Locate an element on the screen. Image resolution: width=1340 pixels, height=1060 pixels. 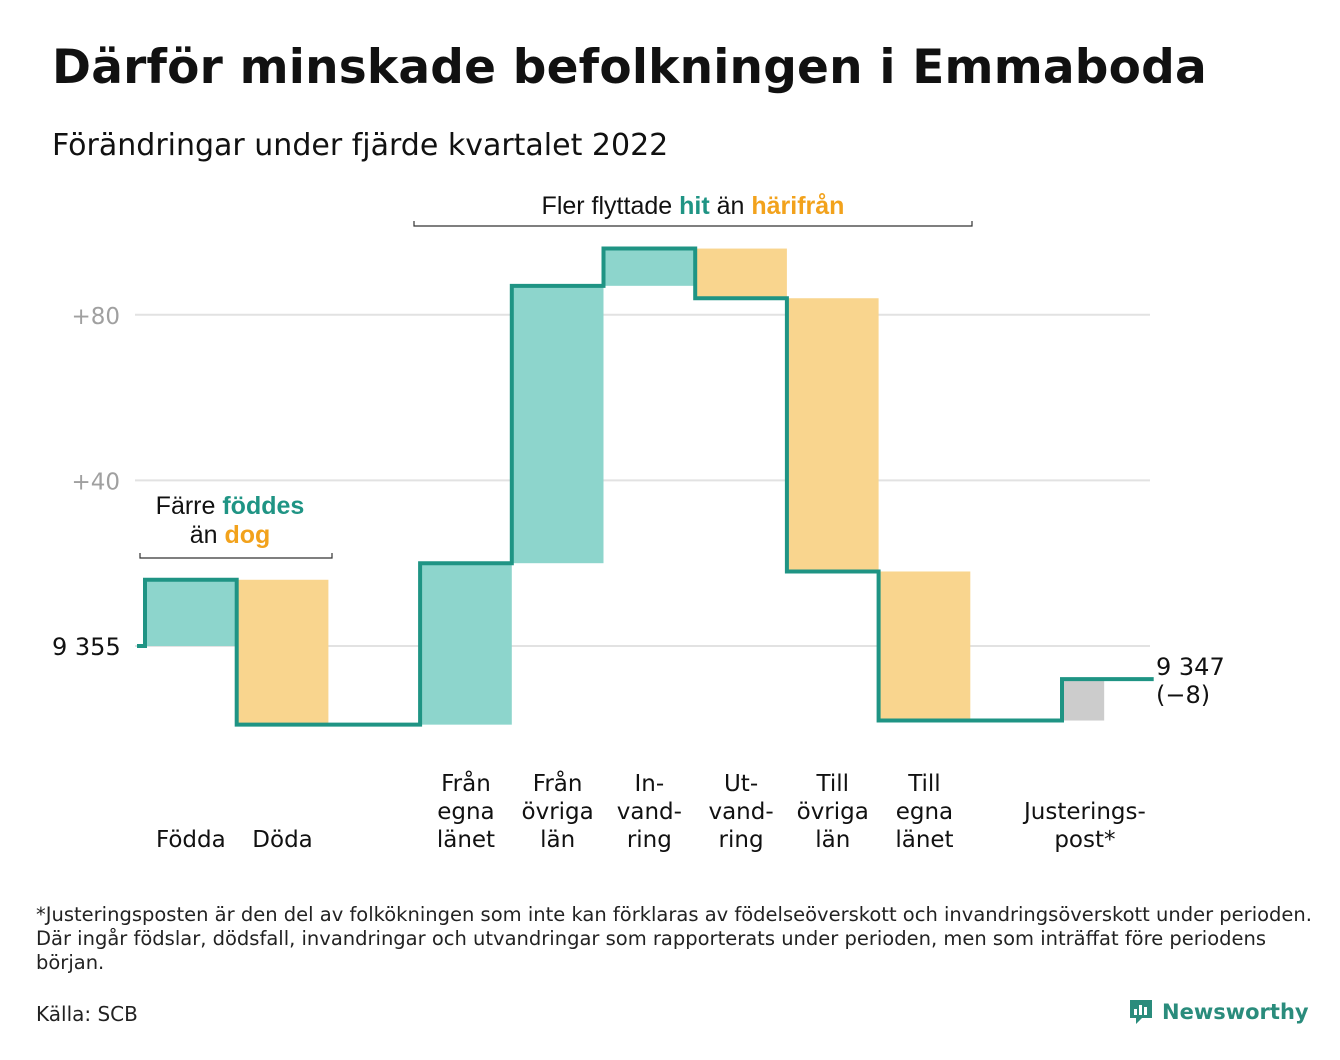
category-label: Födda is located at coordinates (191, 840).